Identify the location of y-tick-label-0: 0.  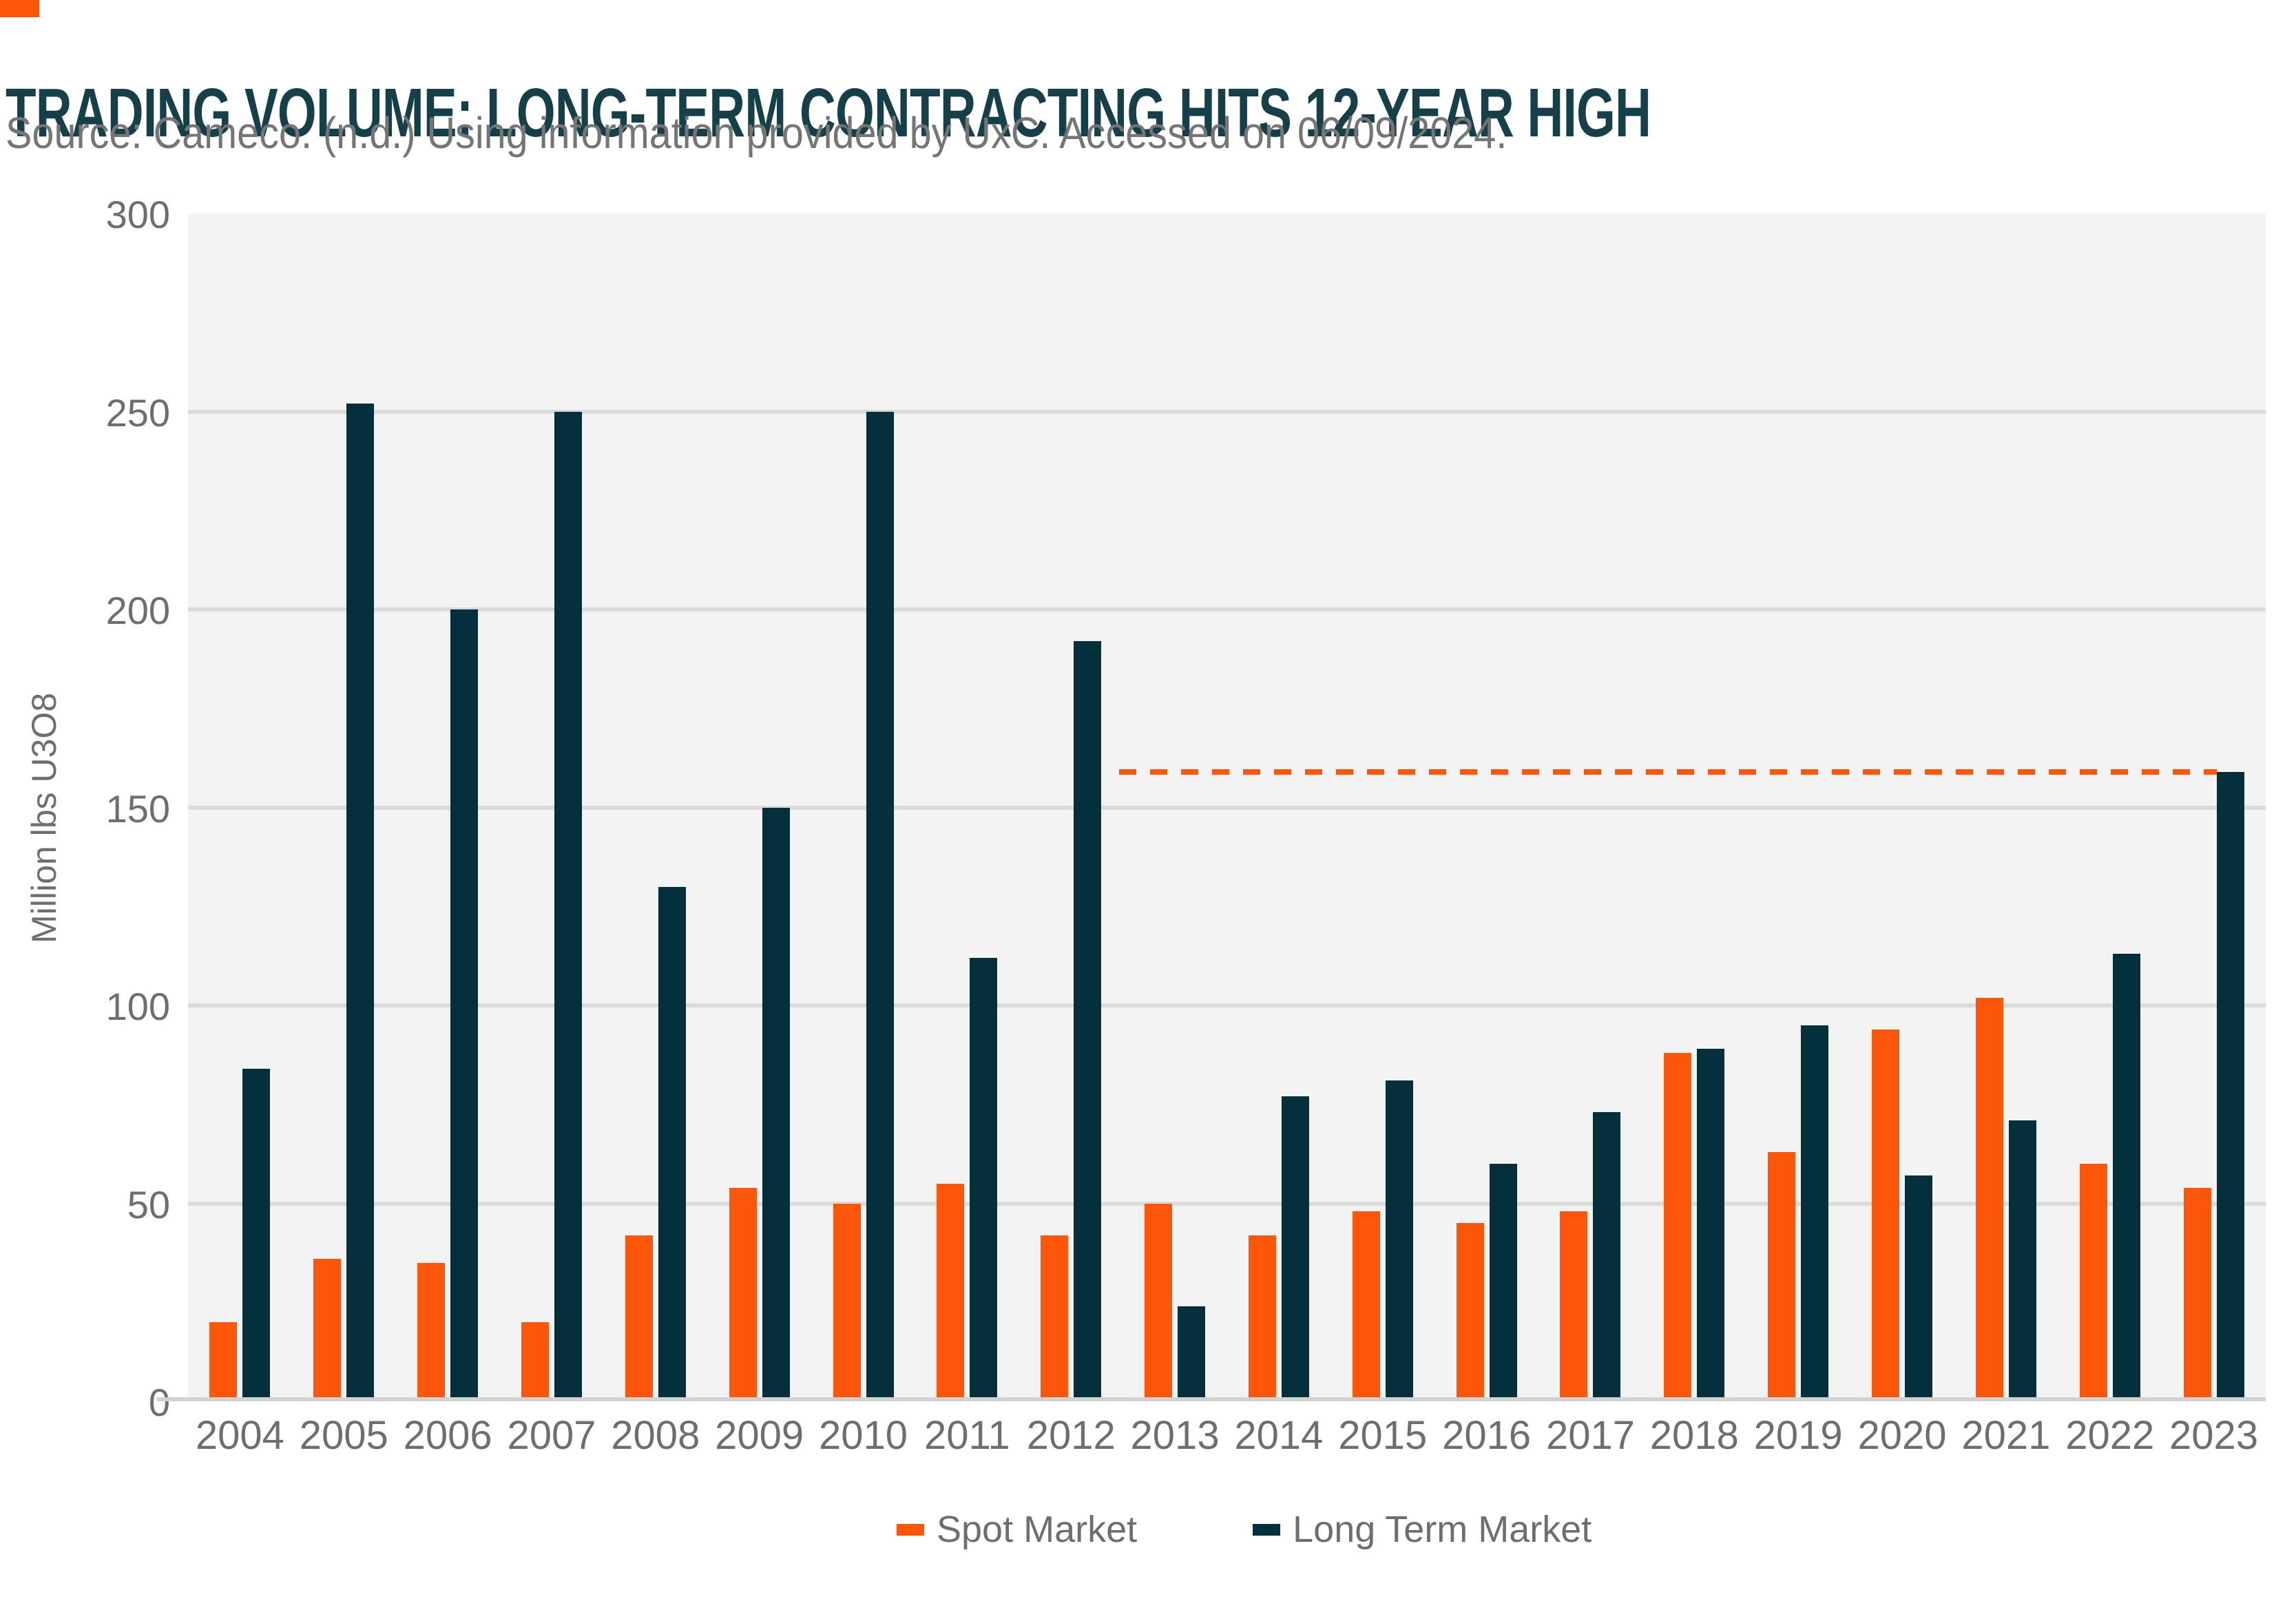
(159, 1402).